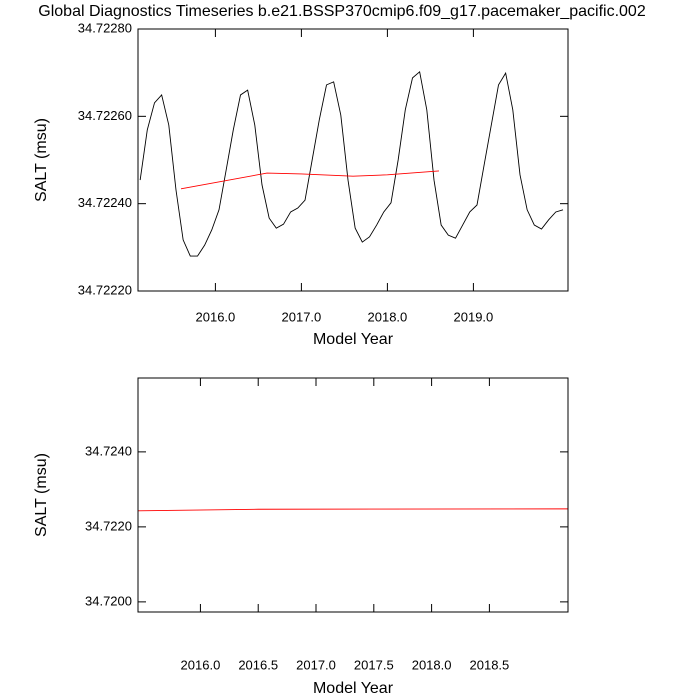 Image resolution: width=700 pixels, height=700 pixels. I want to click on x-tick-label: 2019.0, so click(474, 316).